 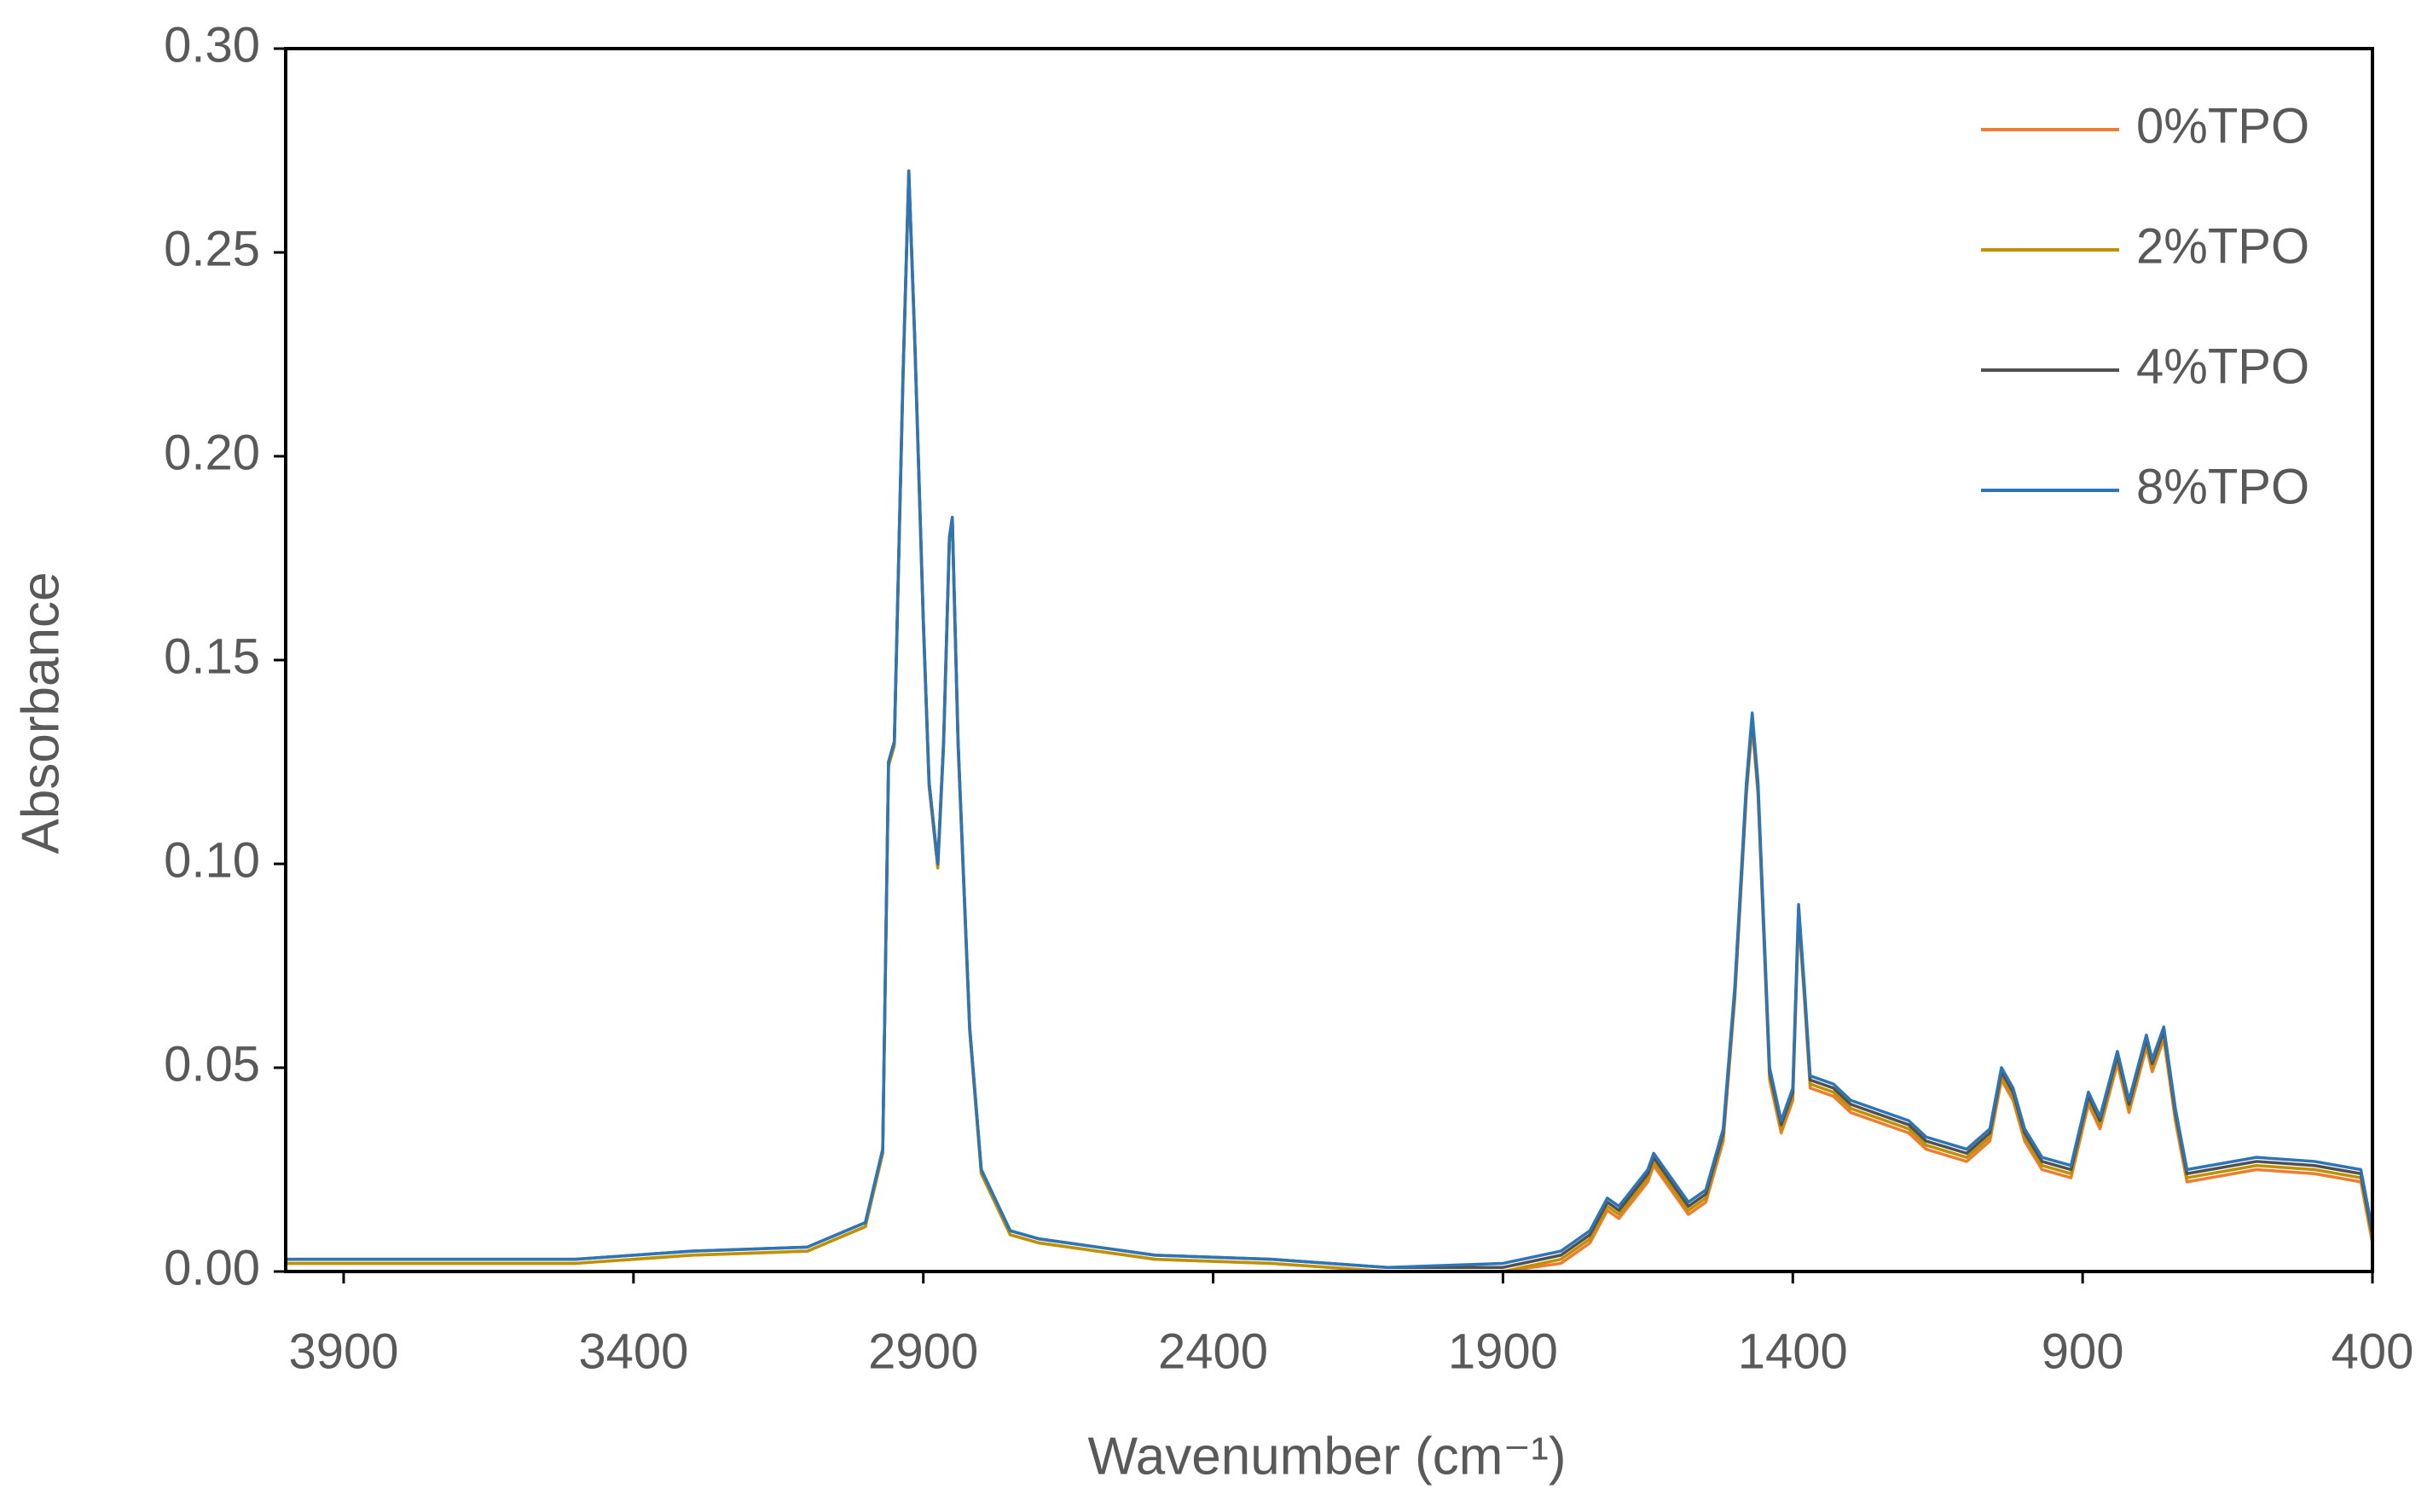 What do you see at coordinates (212, 1267) in the screenshot?
I see `y-tick-label: 0.00` at bounding box center [212, 1267].